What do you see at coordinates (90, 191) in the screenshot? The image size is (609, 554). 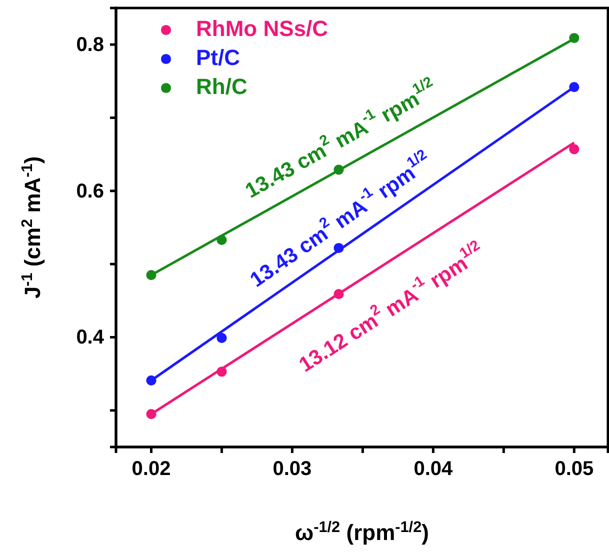 I see `y-tick-label: 0.6` at bounding box center [90, 191].